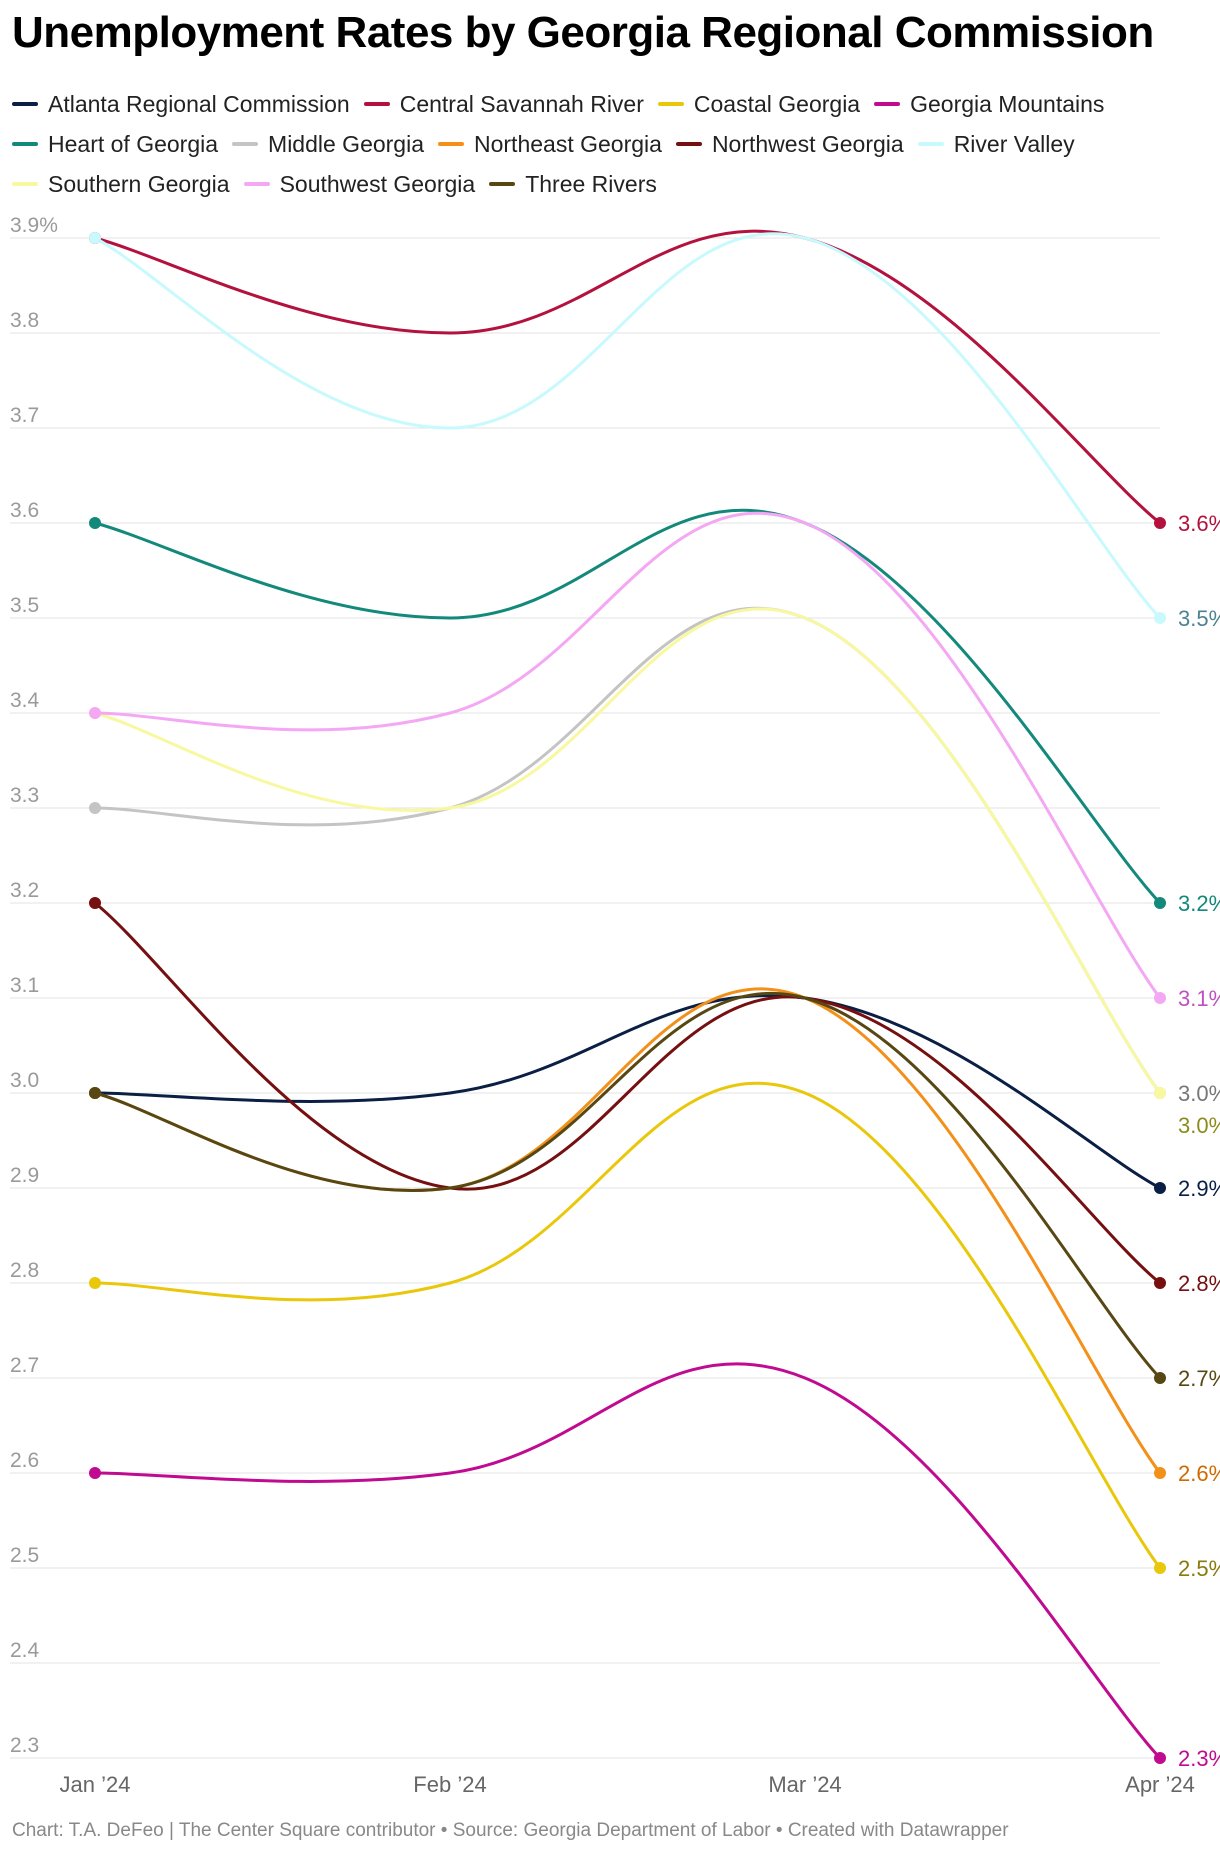  Describe the element at coordinates (24, 1745) in the screenshot. I see `y-tick-label: 2.3` at that location.